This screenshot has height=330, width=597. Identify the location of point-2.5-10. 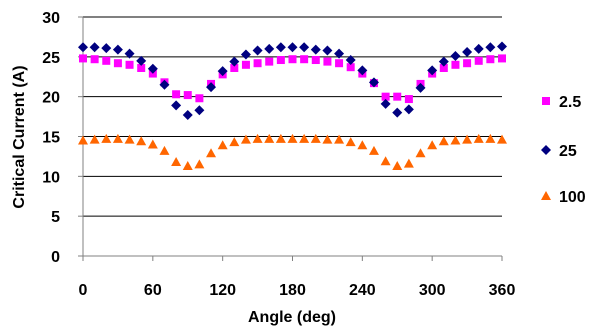
(94, 59).